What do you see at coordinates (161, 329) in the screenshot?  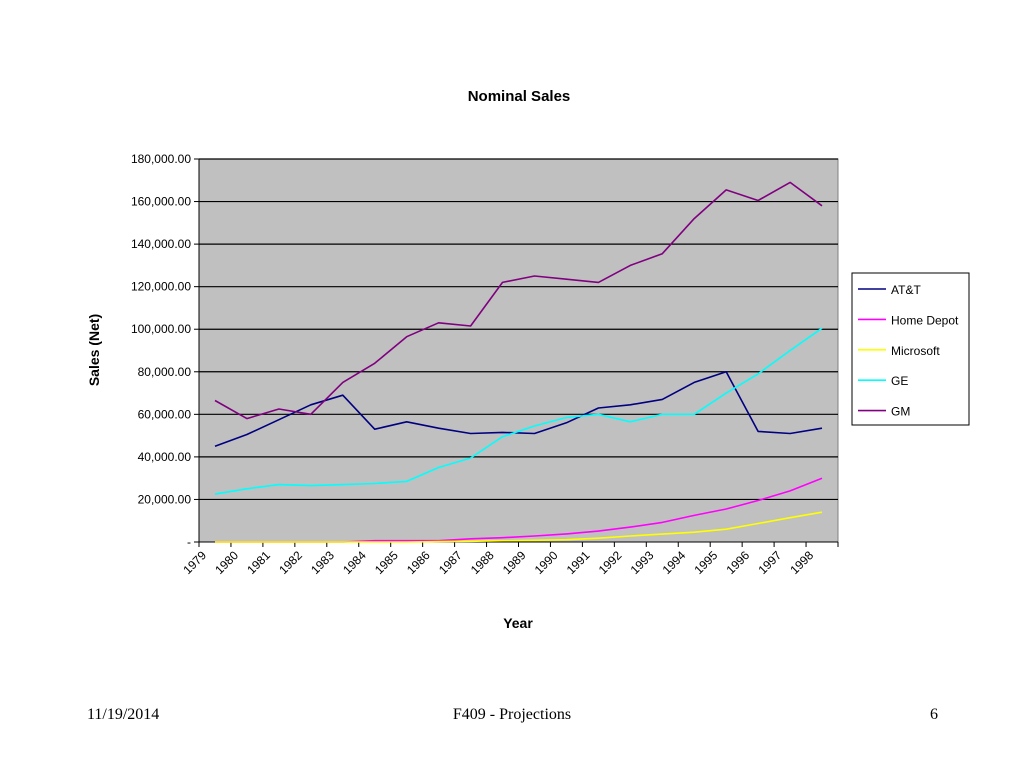 I see `y-tick-label: 100,000.00` at bounding box center [161, 329].